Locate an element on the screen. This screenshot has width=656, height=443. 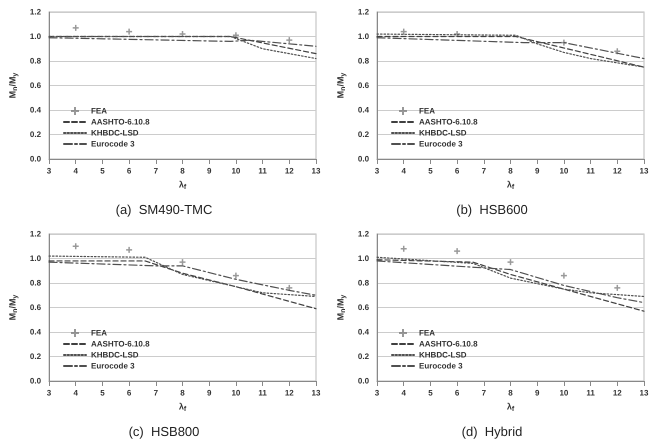
text: (b) HSB600 is located at coordinates (492, 209).